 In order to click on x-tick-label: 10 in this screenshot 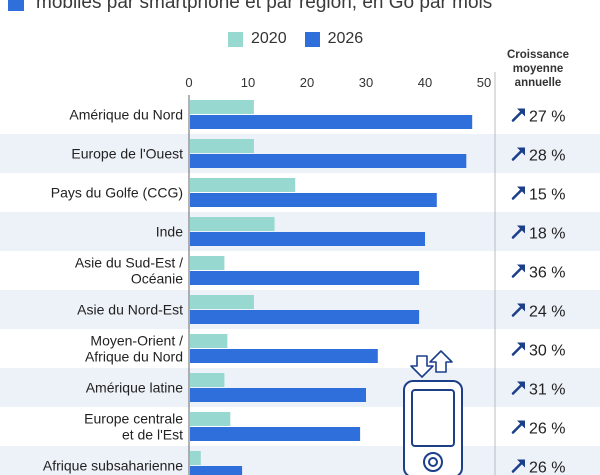, I will do `click(248, 82)`.